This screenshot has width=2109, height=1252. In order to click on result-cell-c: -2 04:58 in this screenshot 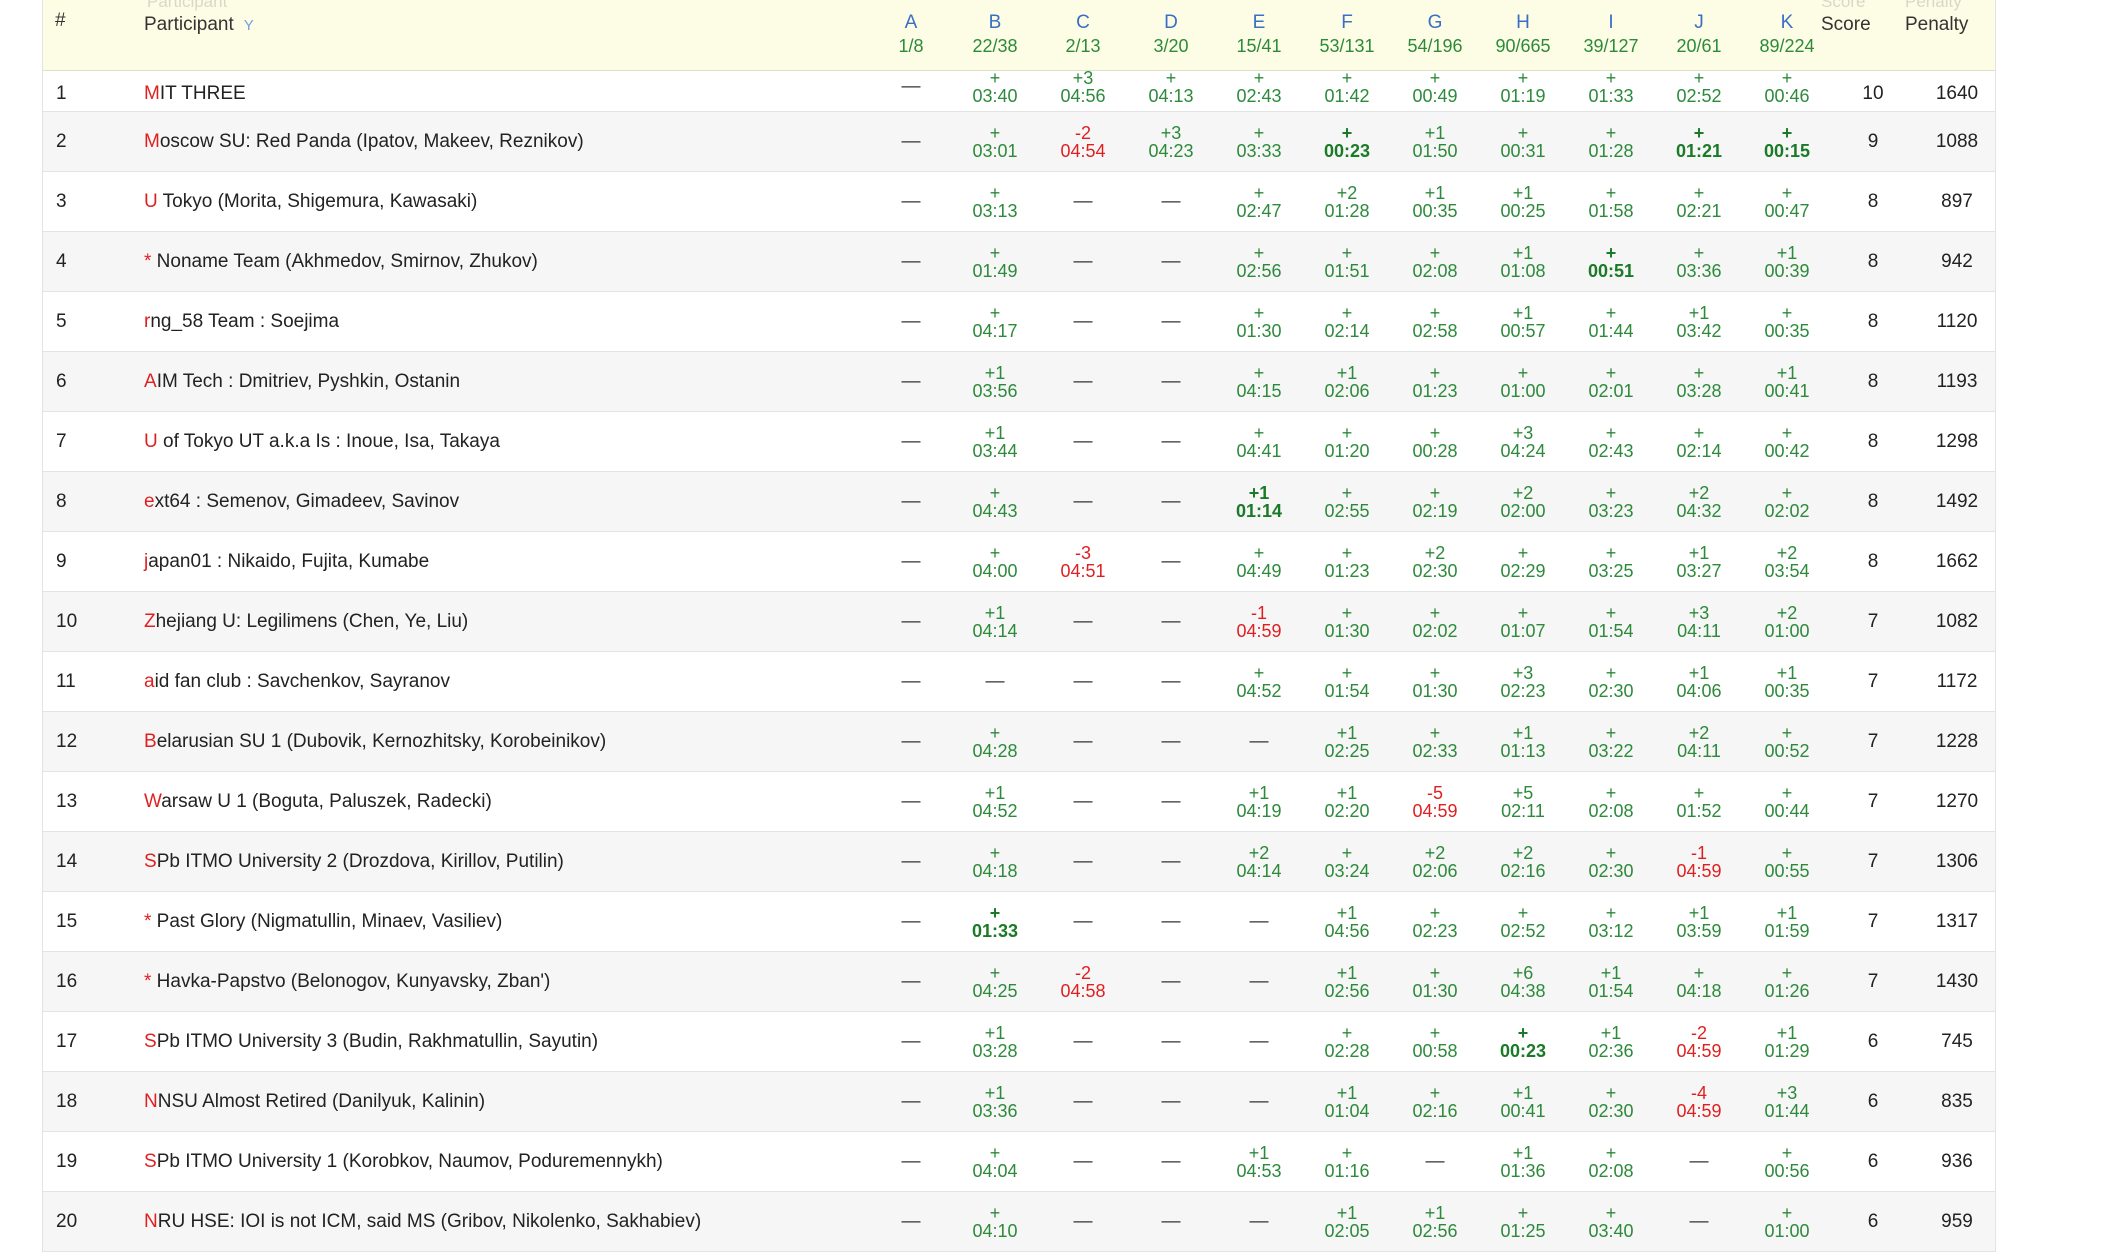, I will do `click(1083, 982)`.